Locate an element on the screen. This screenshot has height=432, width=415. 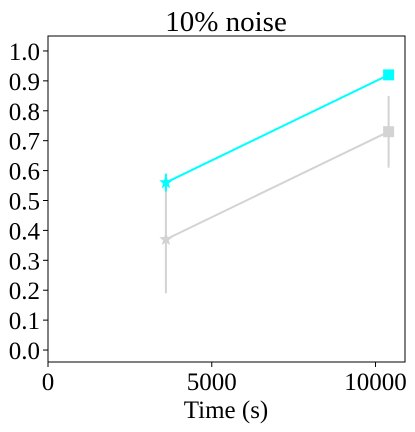
x-tick-label-0: 0 is located at coordinates (48, 382).